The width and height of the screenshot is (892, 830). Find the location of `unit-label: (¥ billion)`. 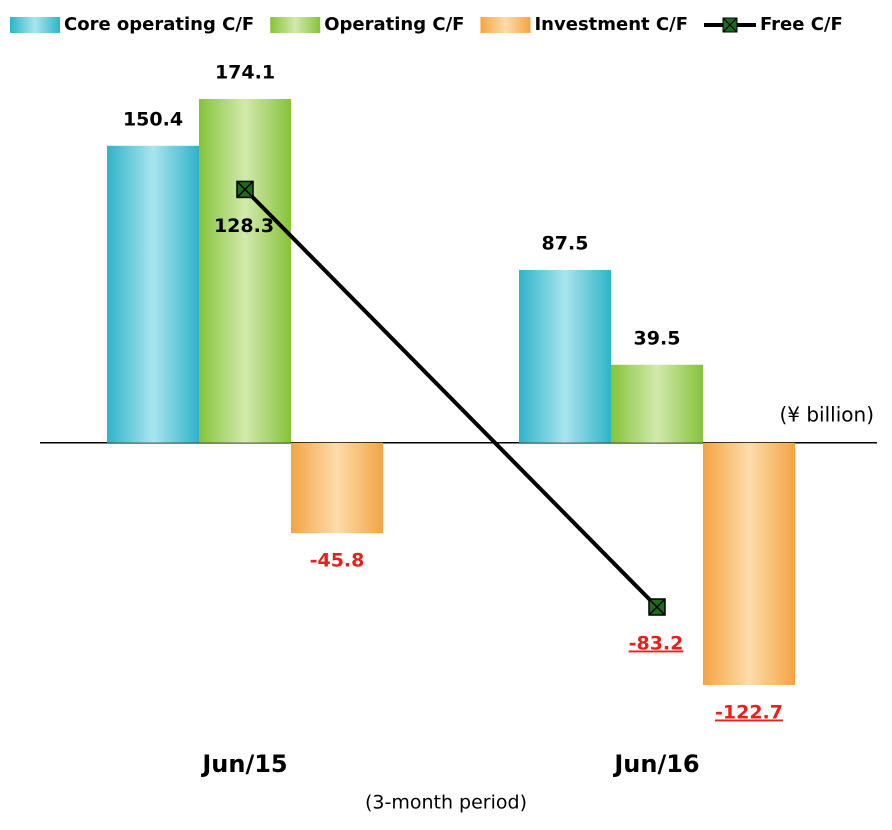

unit-label: (¥ billion) is located at coordinates (826, 415).